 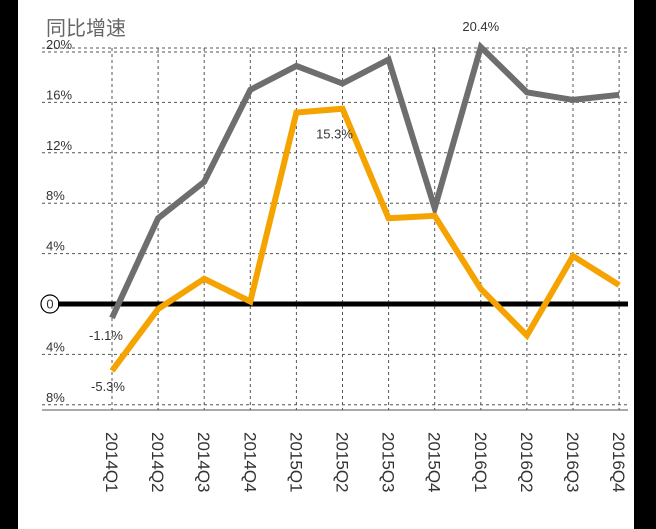 What do you see at coordinates (295, 462) in the screenshot?
I see `x-tick-label: 2015Q1` at bounding box center [295, 462].